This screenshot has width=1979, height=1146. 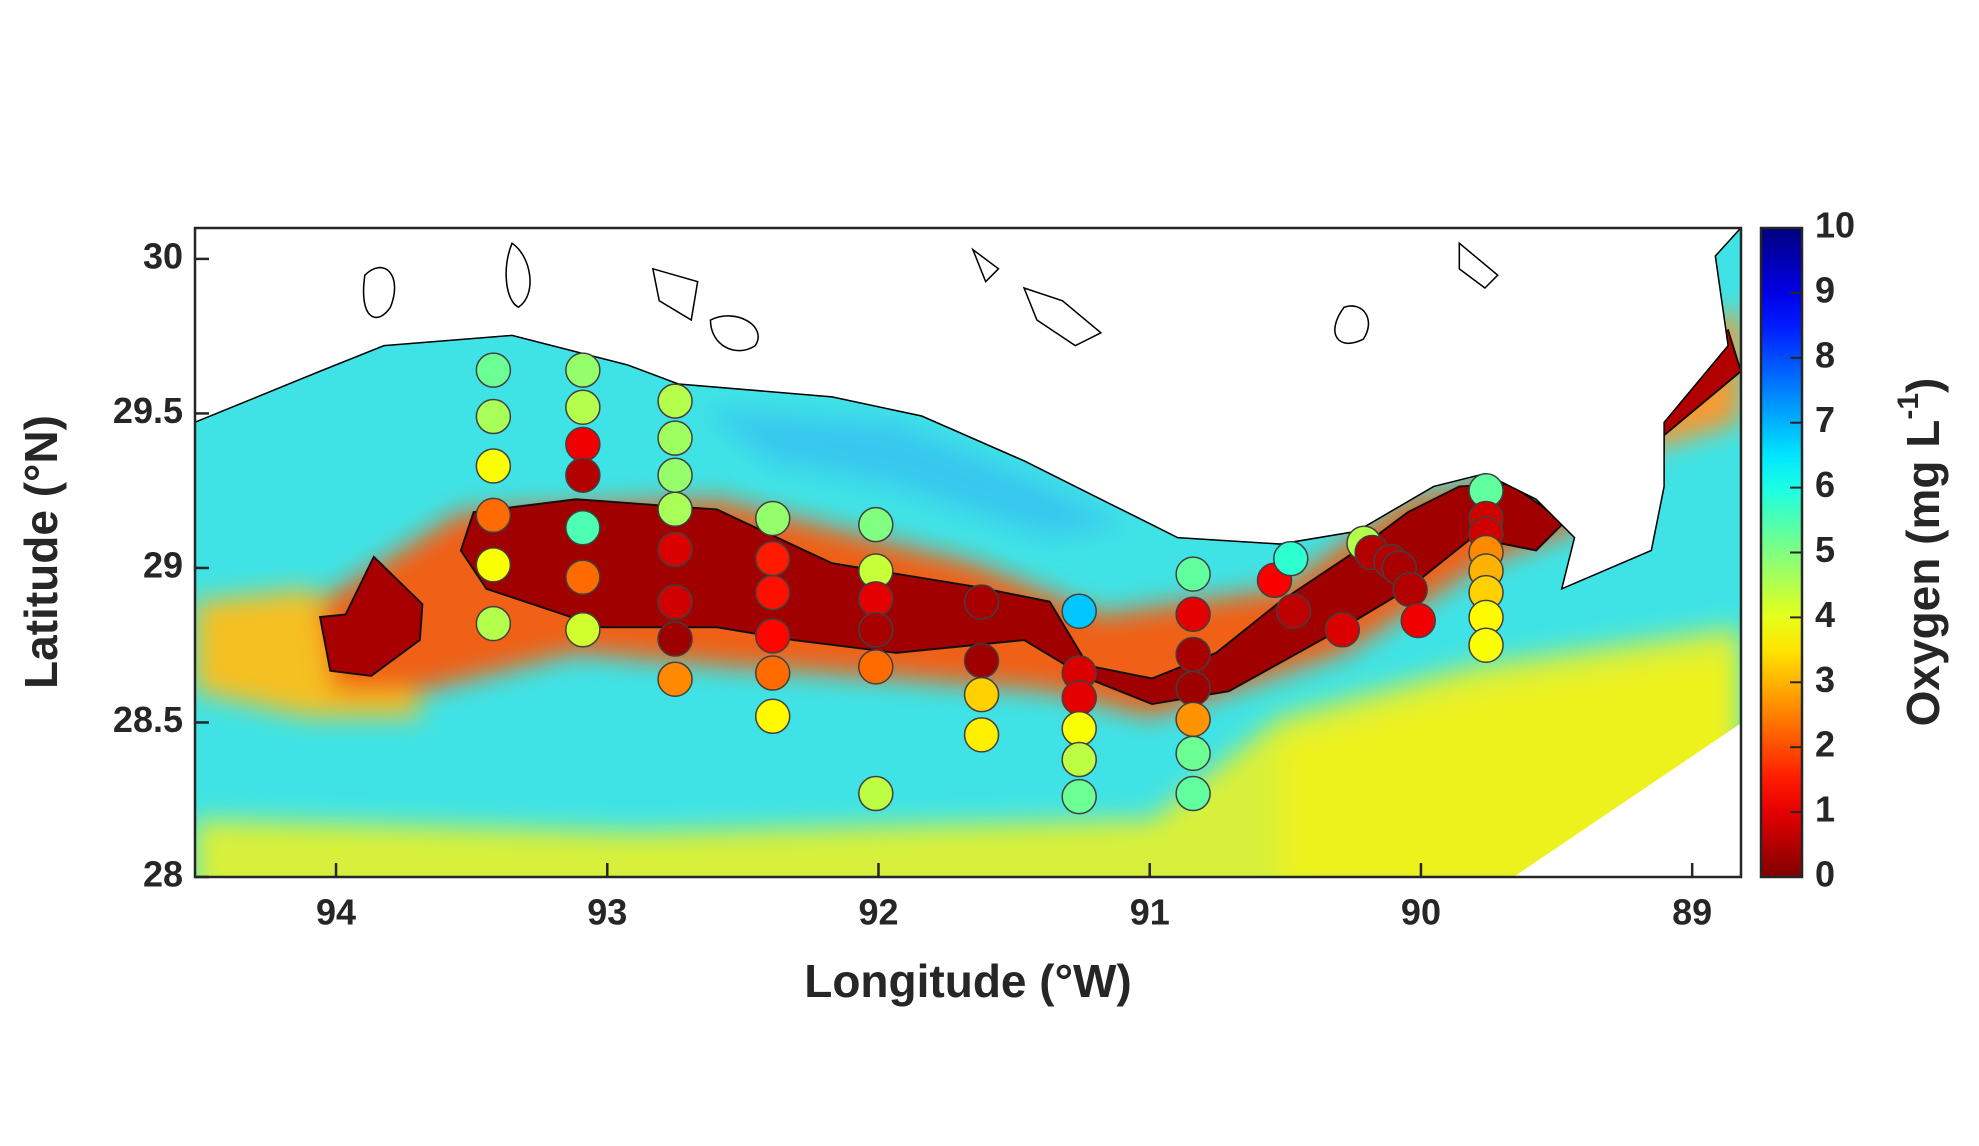 I want to click on colorbar-tick-label: 3, so click(x=1825, y=679).